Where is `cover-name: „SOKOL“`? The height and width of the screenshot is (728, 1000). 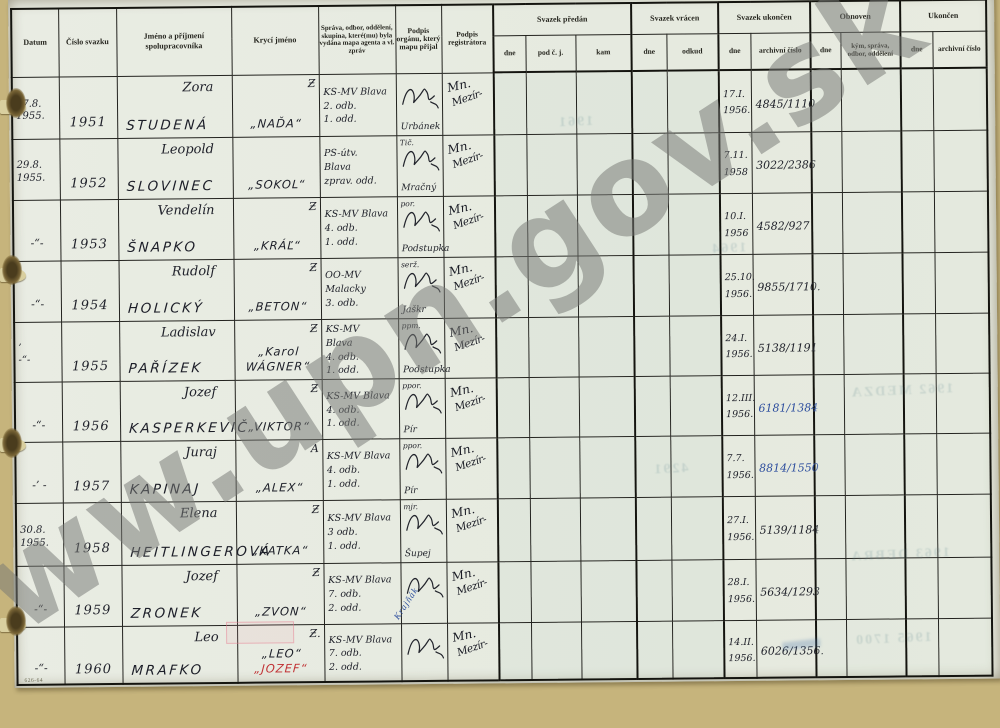
cover-name: „SOKOL“ is located at coordinates (276, 185).